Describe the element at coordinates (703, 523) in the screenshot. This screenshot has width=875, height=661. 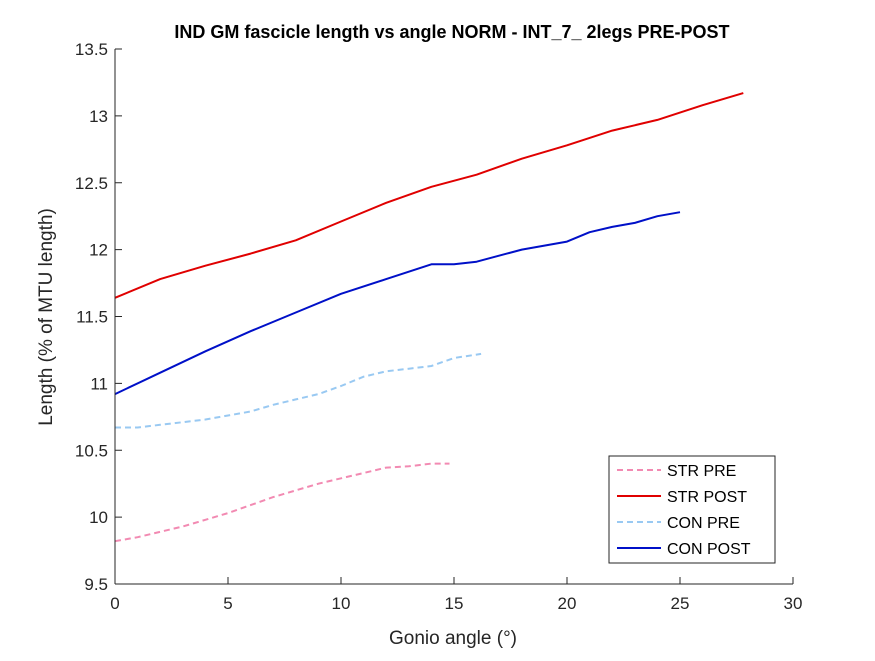
I see `legend-label: CON PRE` at that location.